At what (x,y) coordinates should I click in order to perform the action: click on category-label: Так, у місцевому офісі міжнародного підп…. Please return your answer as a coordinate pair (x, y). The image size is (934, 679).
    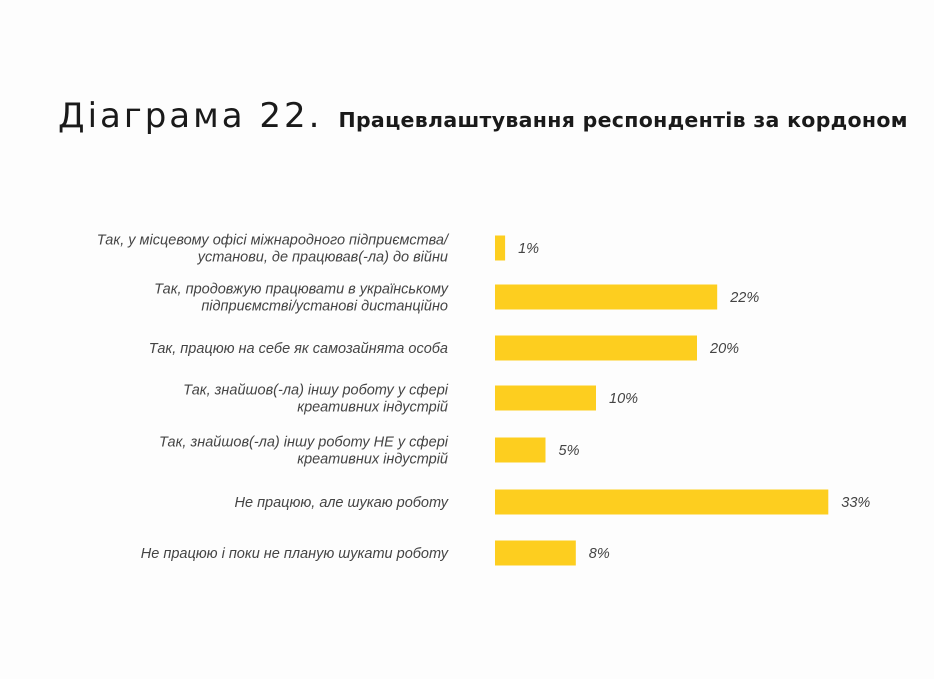
    Looking at the image, I should click on (273, 241).